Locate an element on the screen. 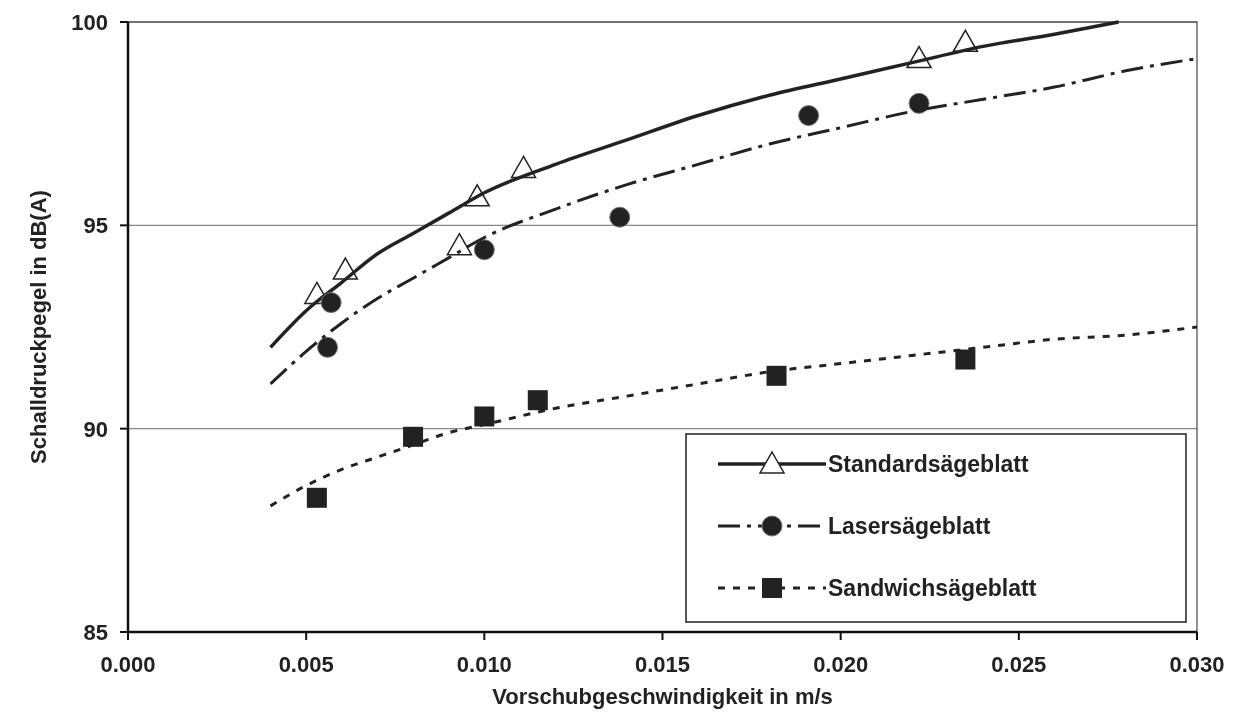  x-tick-label: 0.020 is located at coordinates (841, 664).